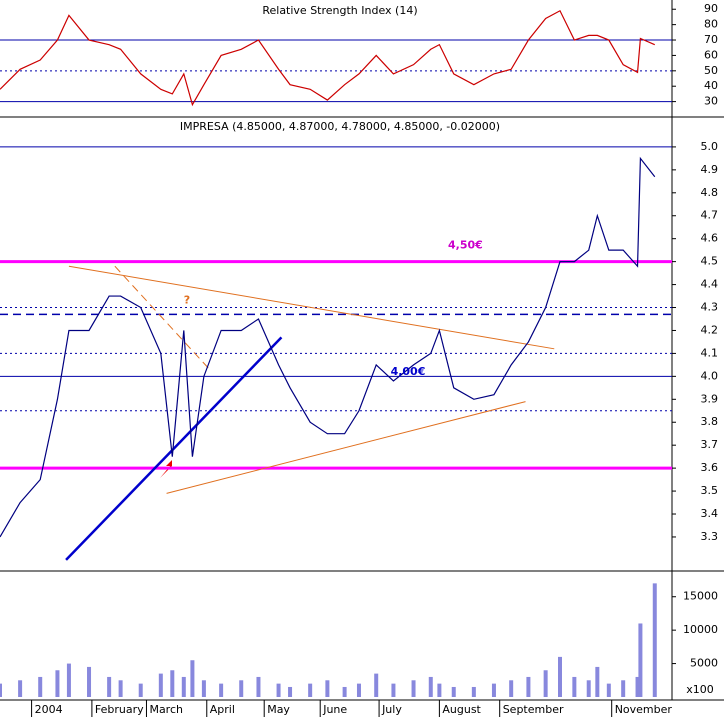  I want to click on panel-title: Relative Strength Index (14), so click(339, 10).